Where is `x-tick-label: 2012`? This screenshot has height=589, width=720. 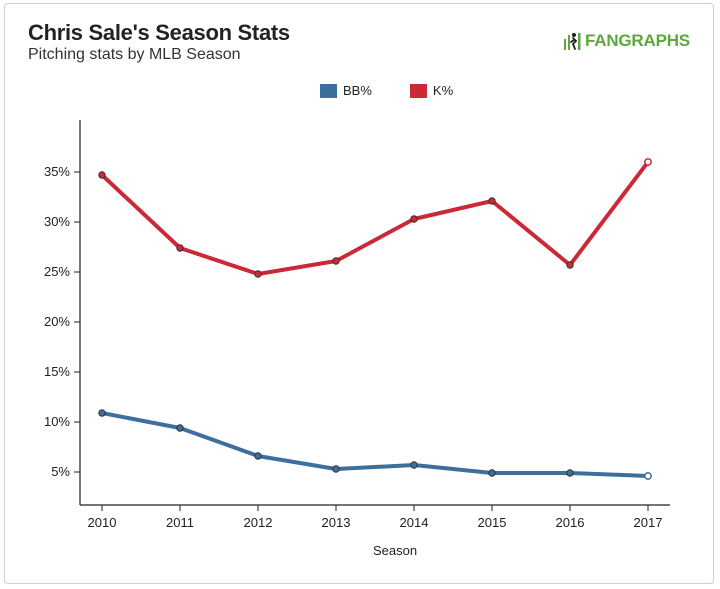
x-tick-label: 2012 is located at coordinates (258, 522).